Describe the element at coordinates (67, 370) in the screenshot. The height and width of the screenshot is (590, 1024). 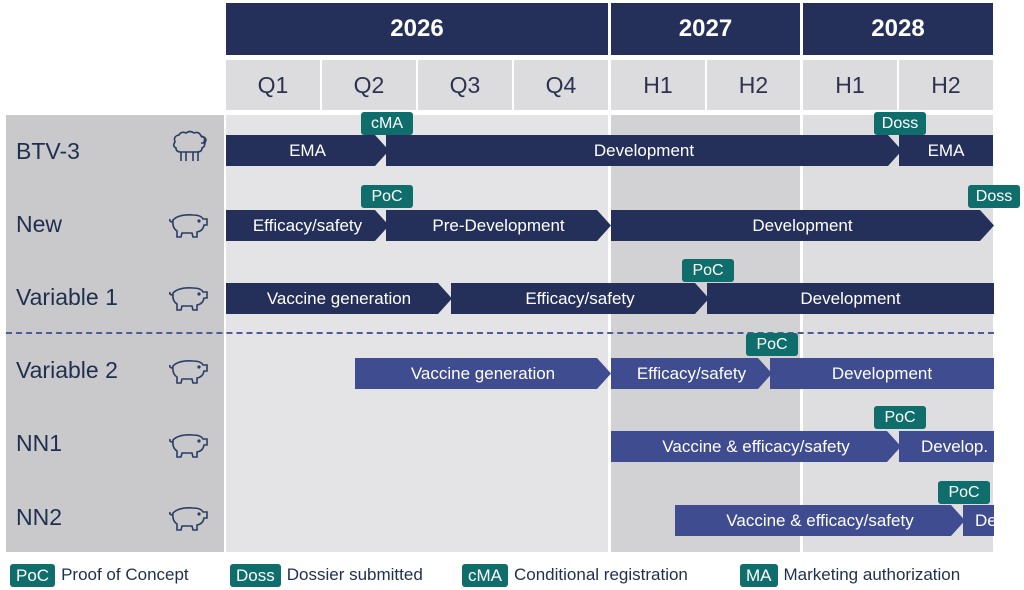
I see `row-label-variable2: Variable 2` at that location.